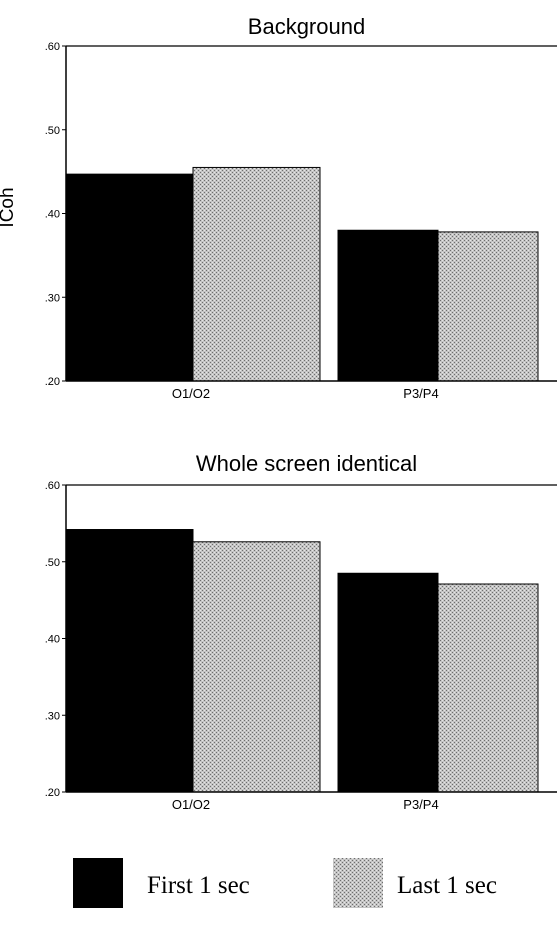  I want to click on chart-title: Background, so click(306, 26).